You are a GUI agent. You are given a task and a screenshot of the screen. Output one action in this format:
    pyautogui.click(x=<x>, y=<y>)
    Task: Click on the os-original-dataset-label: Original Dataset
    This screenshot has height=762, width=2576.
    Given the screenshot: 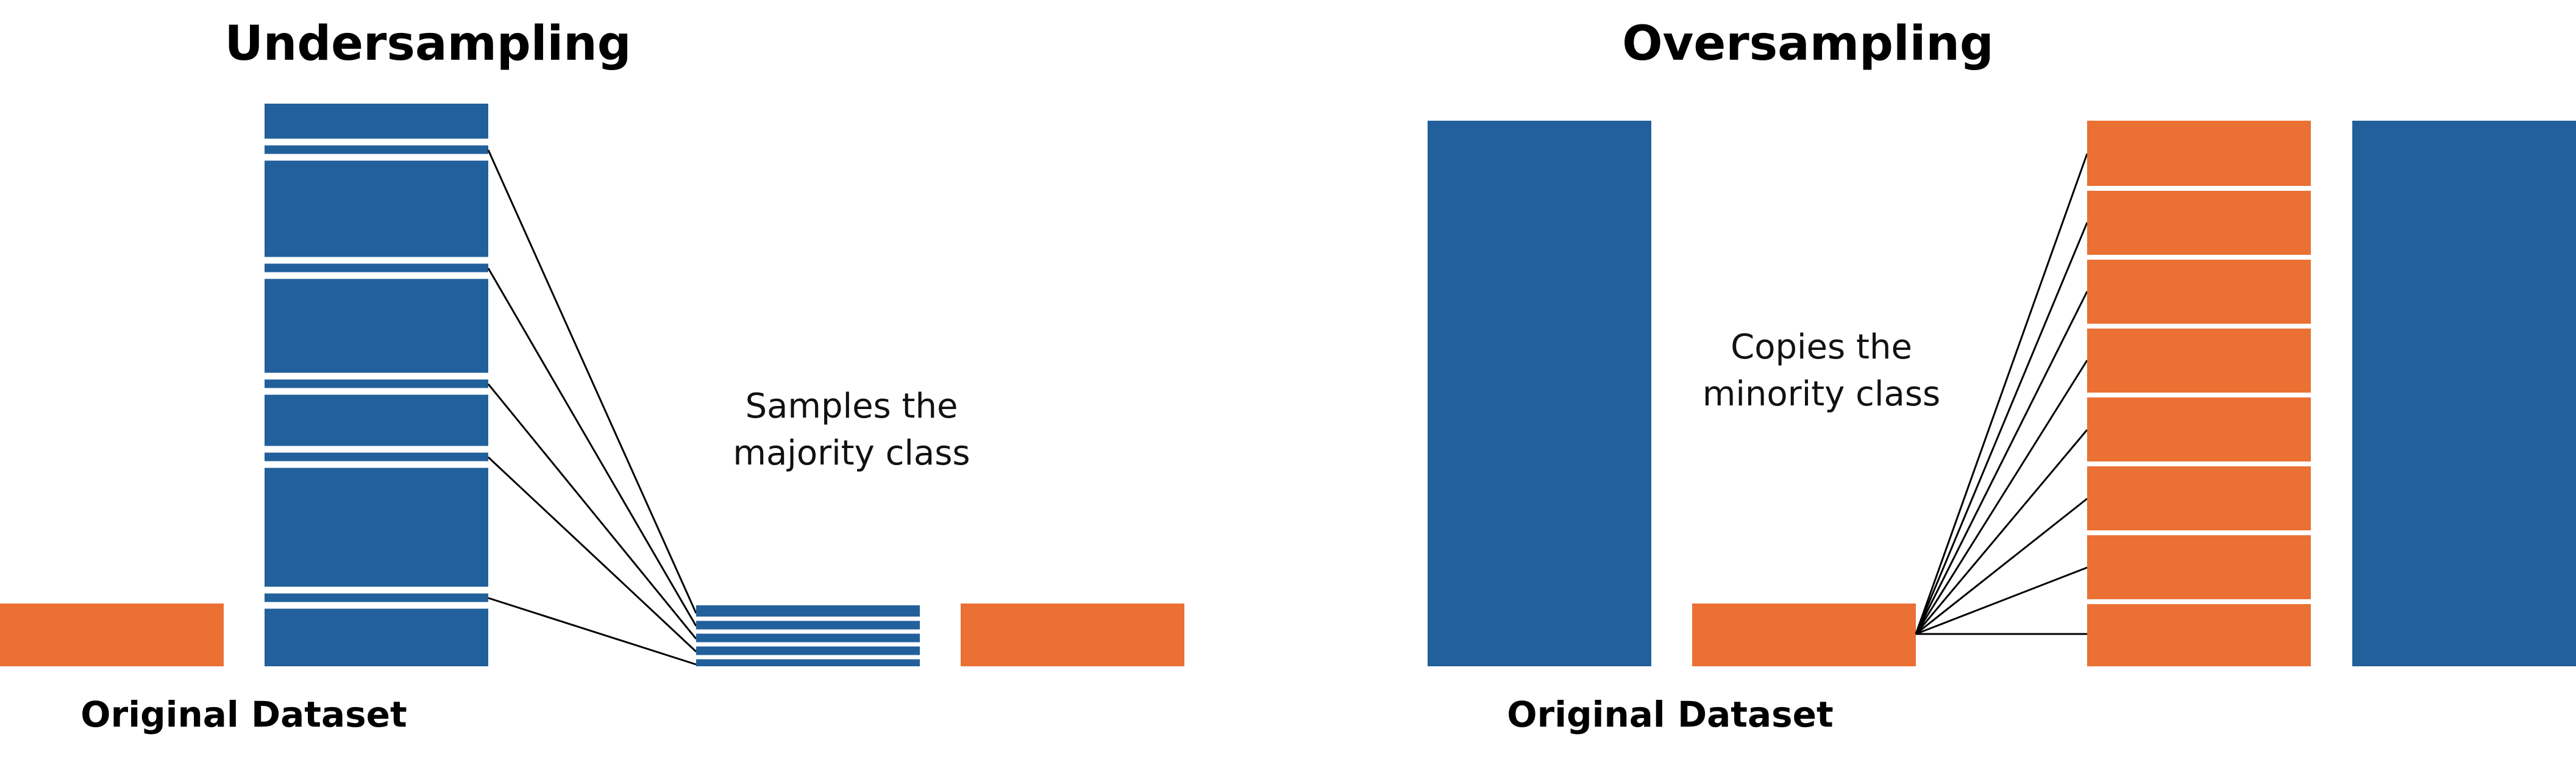 What is the action you would take?
    pyautogui.click(x=1670, y=715)
    